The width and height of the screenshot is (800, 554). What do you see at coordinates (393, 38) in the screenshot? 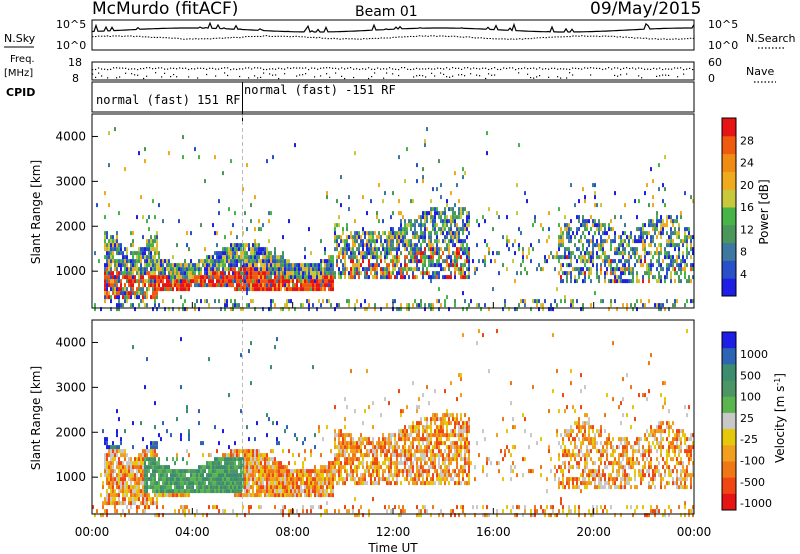
I see `nsearch-trace` at bounding box center [393, 38].